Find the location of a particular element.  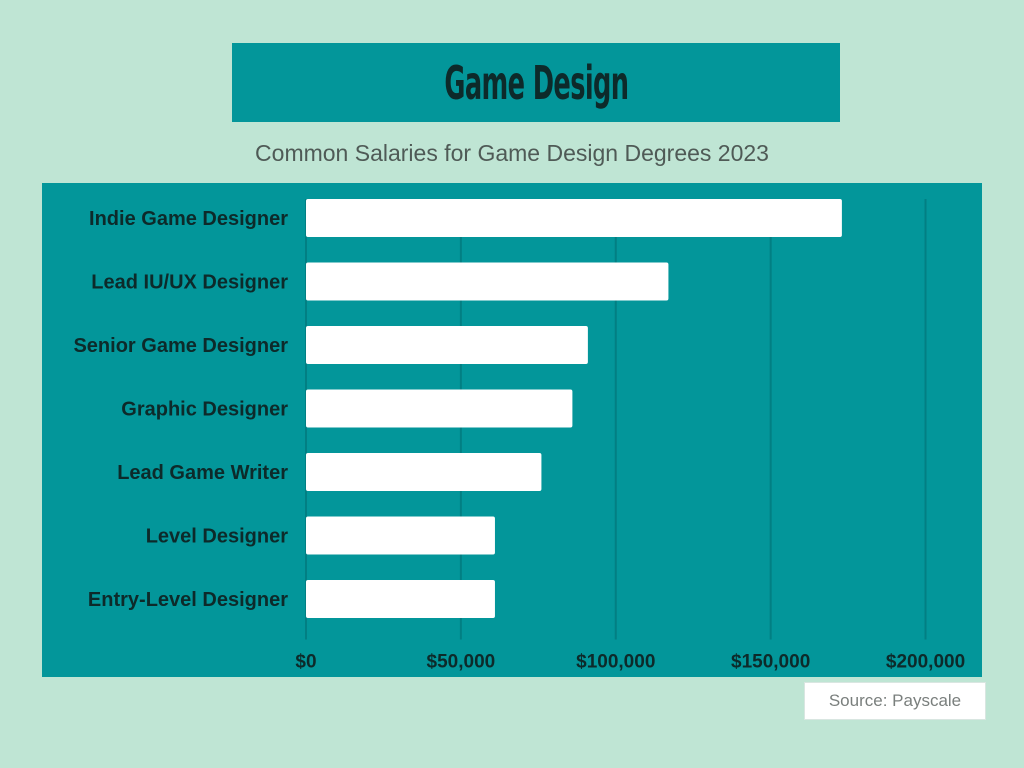

category-label: Senior Game Designer is located at coordinates (180, 346).